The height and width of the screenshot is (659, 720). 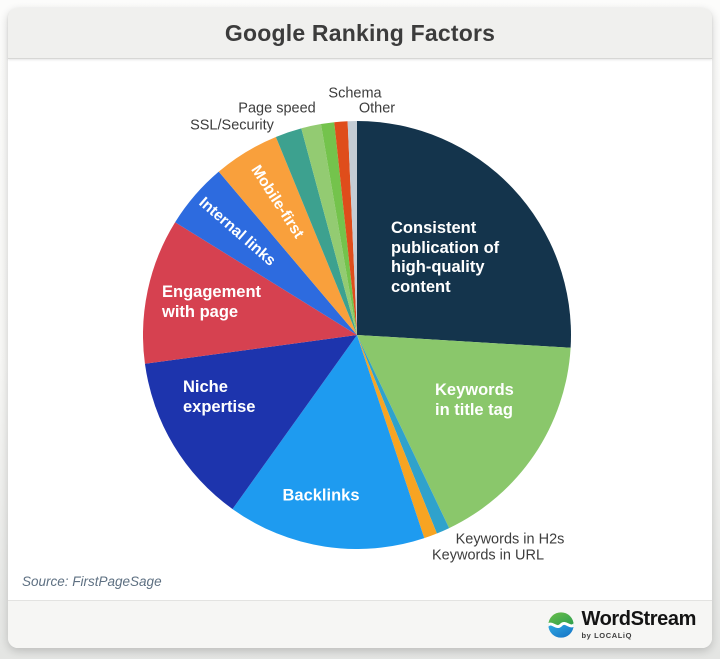 I want to click on label-line: content, so click(x=421, y=286).